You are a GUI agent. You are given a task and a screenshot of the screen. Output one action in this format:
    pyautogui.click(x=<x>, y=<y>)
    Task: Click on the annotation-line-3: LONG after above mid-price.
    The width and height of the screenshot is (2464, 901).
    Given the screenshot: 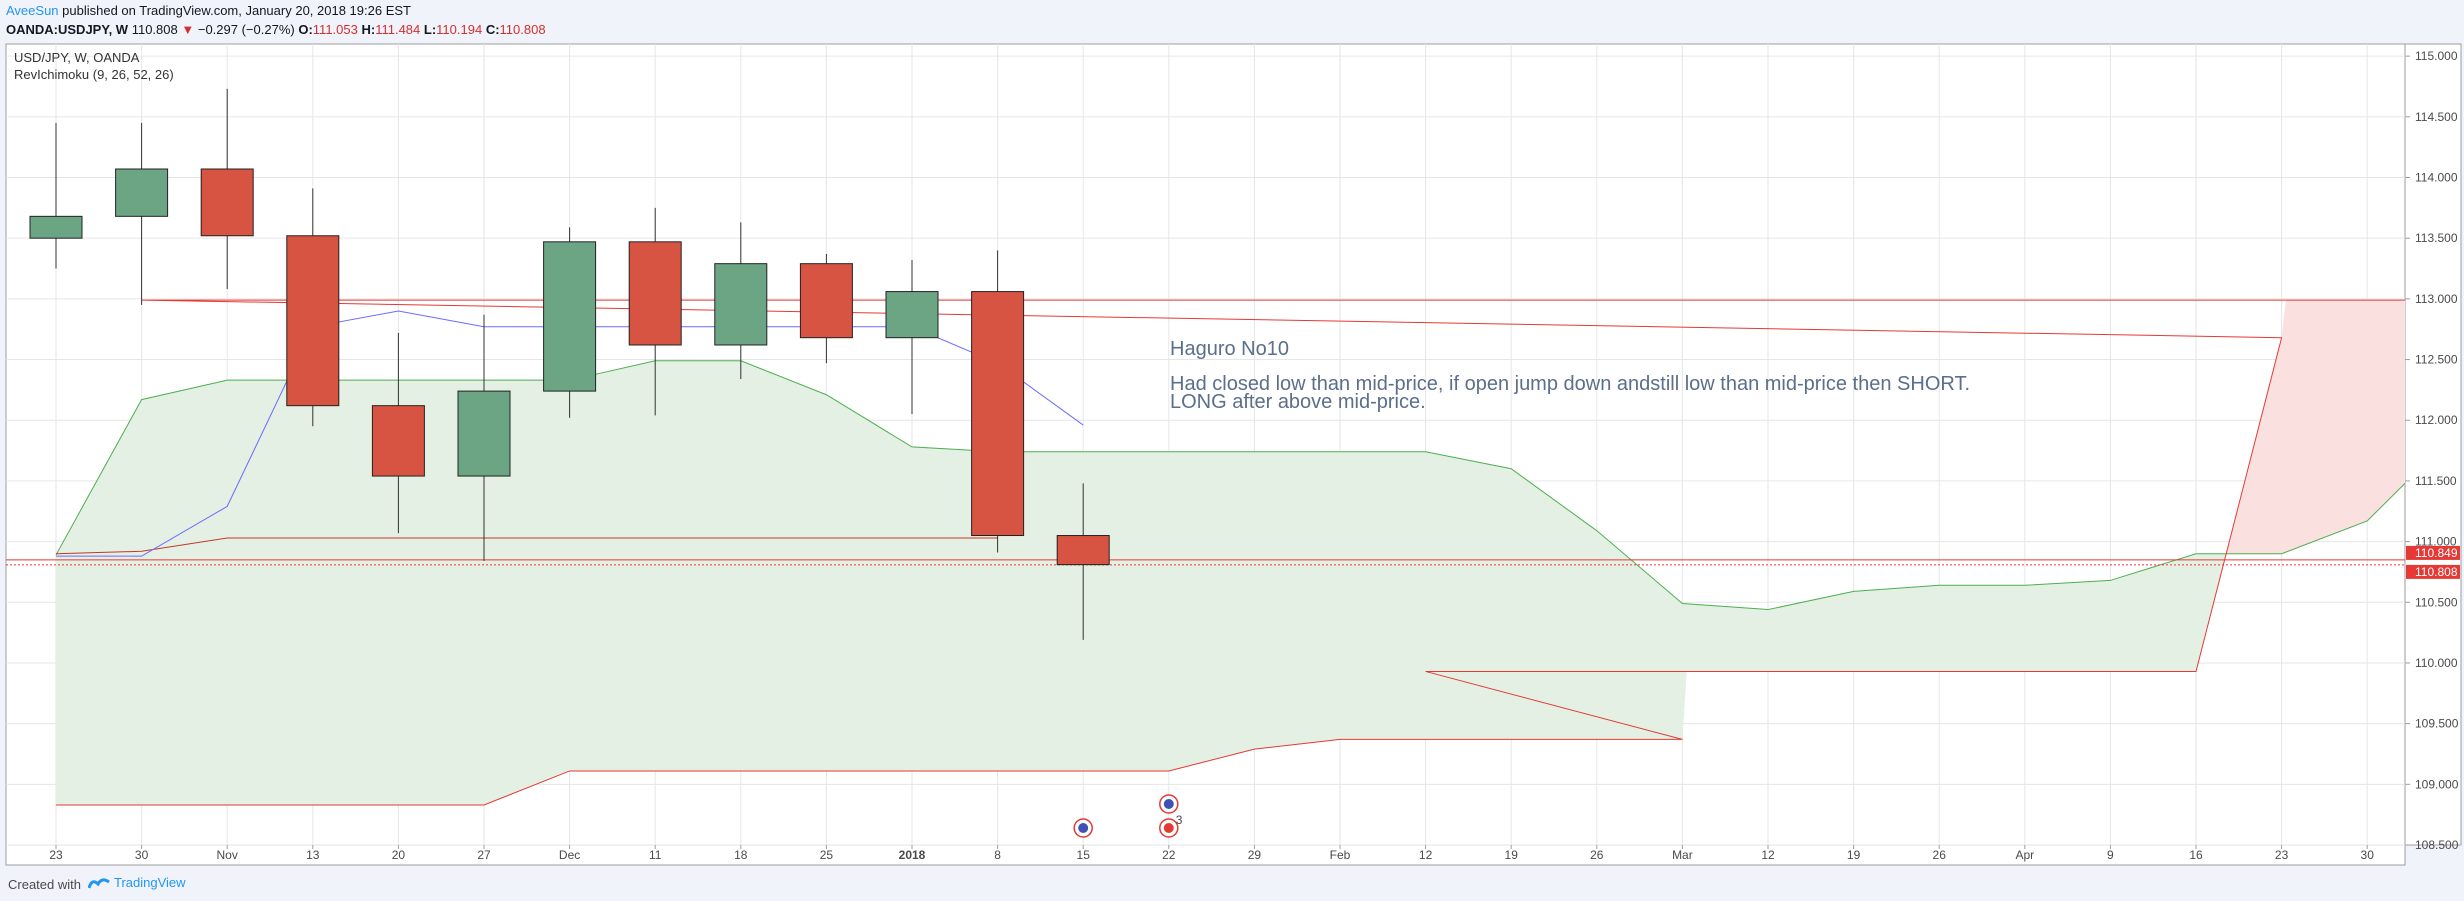 What is the action you would take?
    pyautogui.click(x=1298, y=402)
    